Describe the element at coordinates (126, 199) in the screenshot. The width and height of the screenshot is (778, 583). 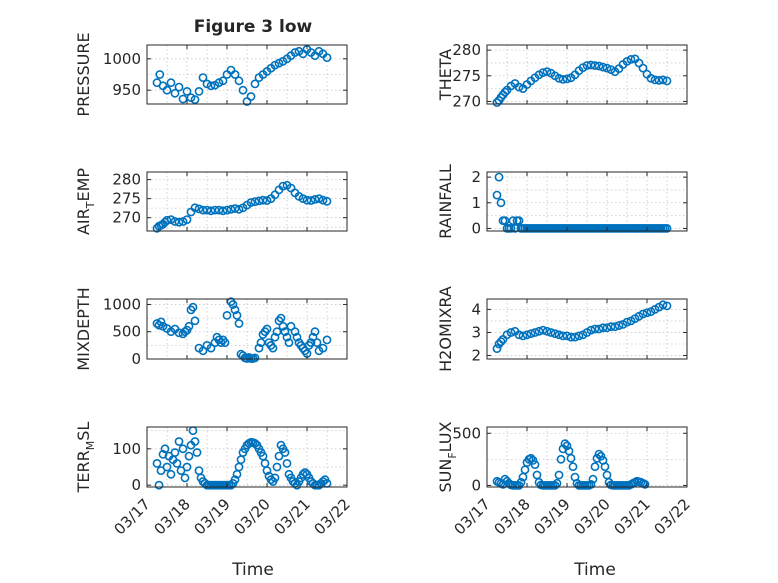
I see `y-tick-label: 275` at that location.